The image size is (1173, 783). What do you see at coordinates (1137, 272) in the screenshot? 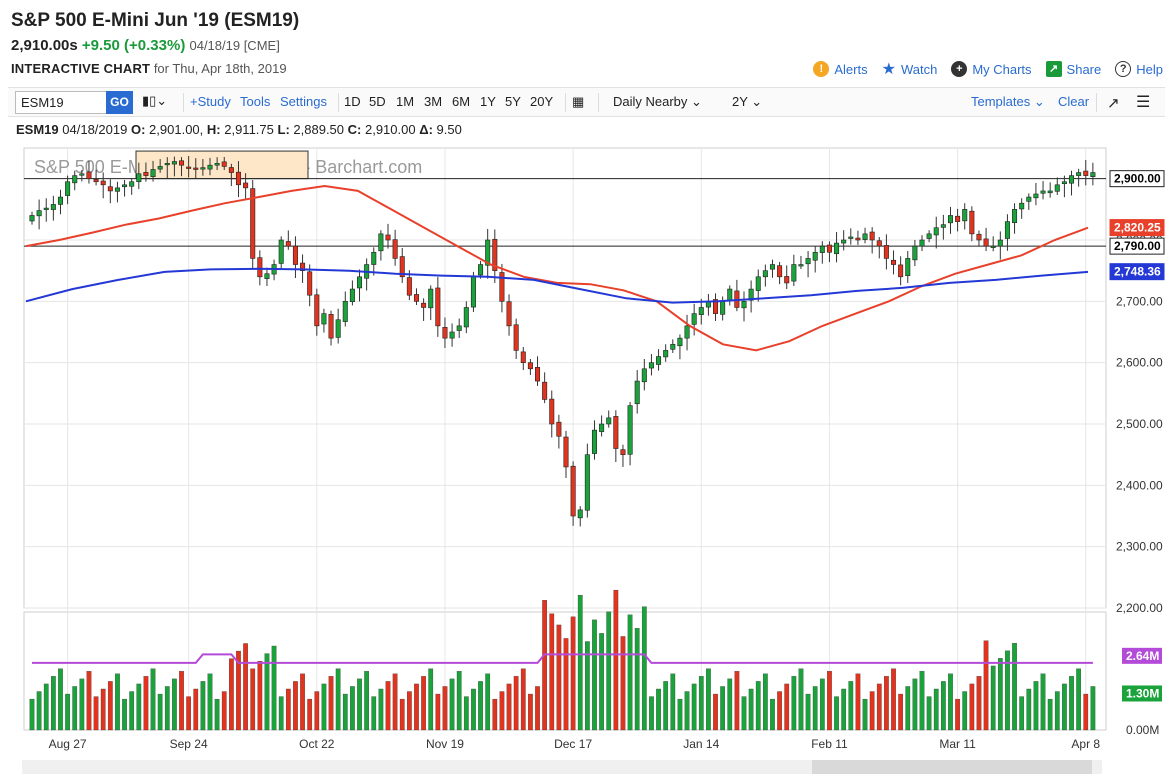
I see `price-badge: 2,748.36` at bounding box center [1137, 272].